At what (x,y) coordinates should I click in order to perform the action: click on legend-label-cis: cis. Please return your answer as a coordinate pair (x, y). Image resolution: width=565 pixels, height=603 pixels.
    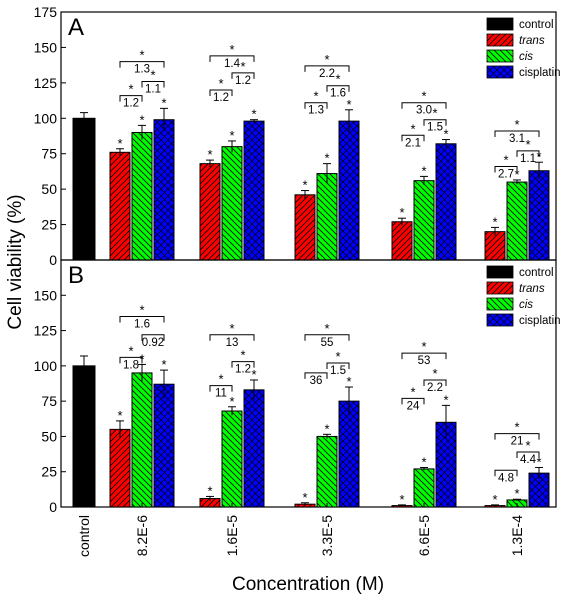
    Looking at the image, I should click on (526, 305).